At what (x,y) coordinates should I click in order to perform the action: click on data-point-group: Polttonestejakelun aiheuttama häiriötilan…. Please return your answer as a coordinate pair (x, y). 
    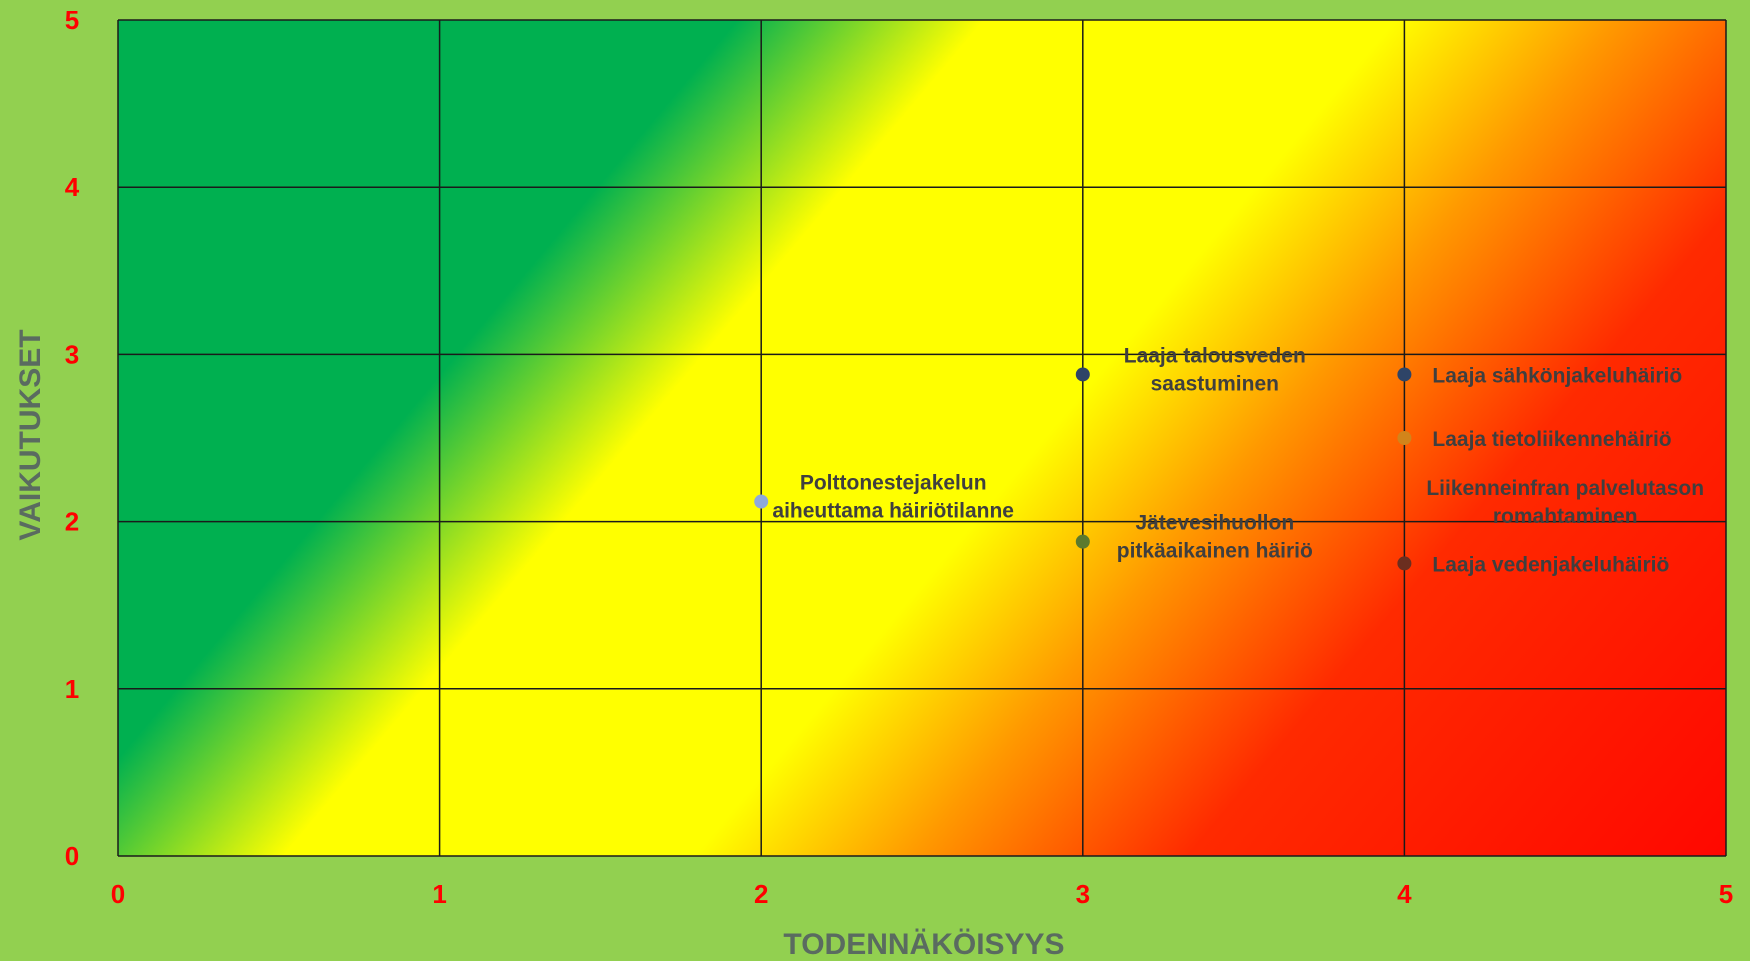
    Looking at the image, I should click on (884, 497).